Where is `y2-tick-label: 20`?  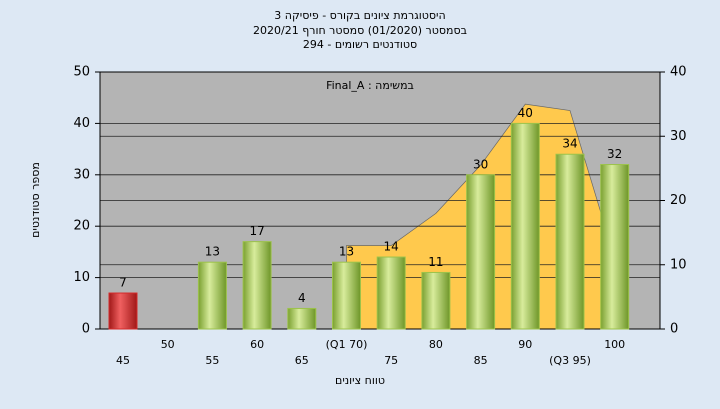
y2-tick-label: 20 is located at coordinates (678, 200).